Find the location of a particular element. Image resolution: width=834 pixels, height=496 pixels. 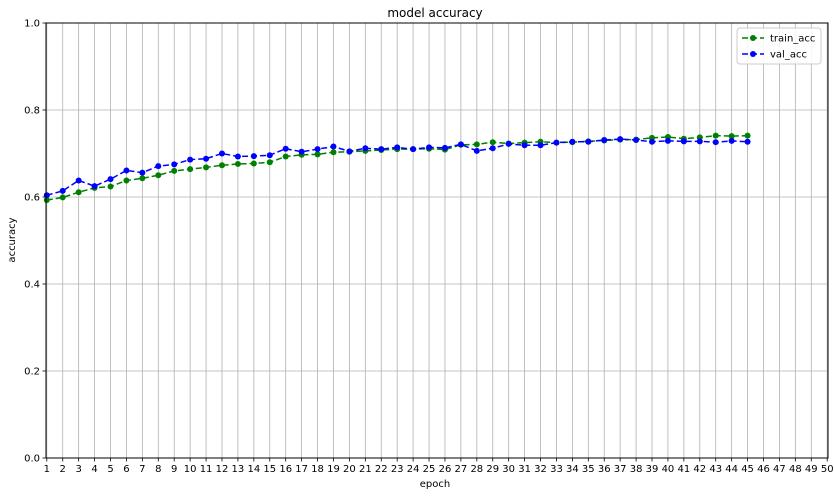

y-tick-label: 0.8 is located at coordinates (32, 111).